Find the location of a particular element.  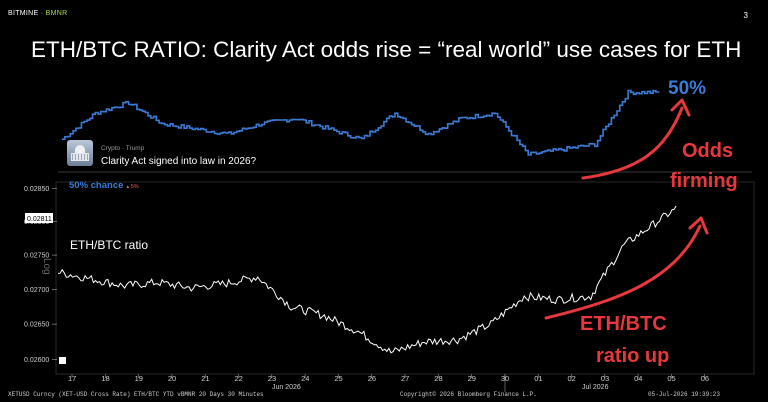

y-tick-label: 0.02850 is located at coordinates (36, 189).